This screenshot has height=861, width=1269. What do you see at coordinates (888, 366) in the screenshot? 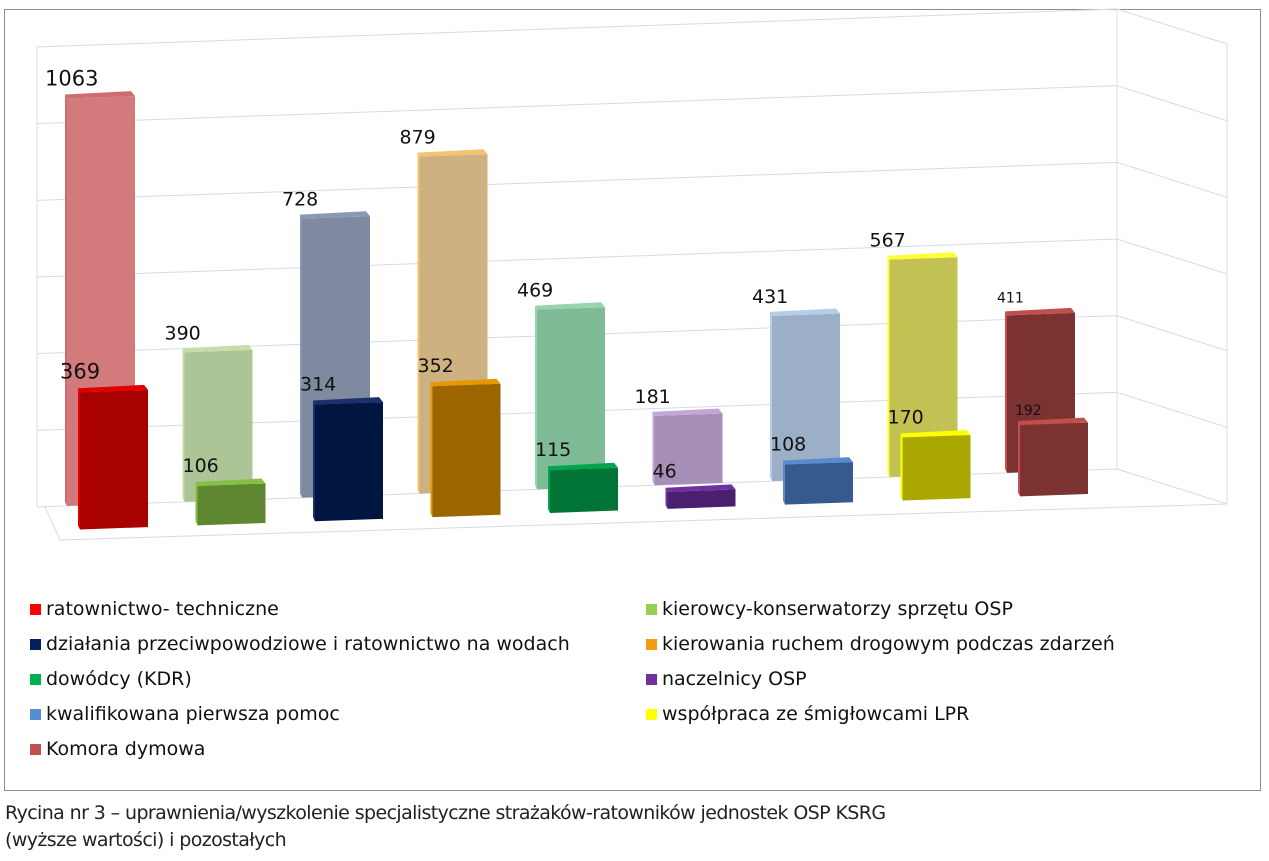
I see `back-bar-7-side` at bounding box center [888, 366].